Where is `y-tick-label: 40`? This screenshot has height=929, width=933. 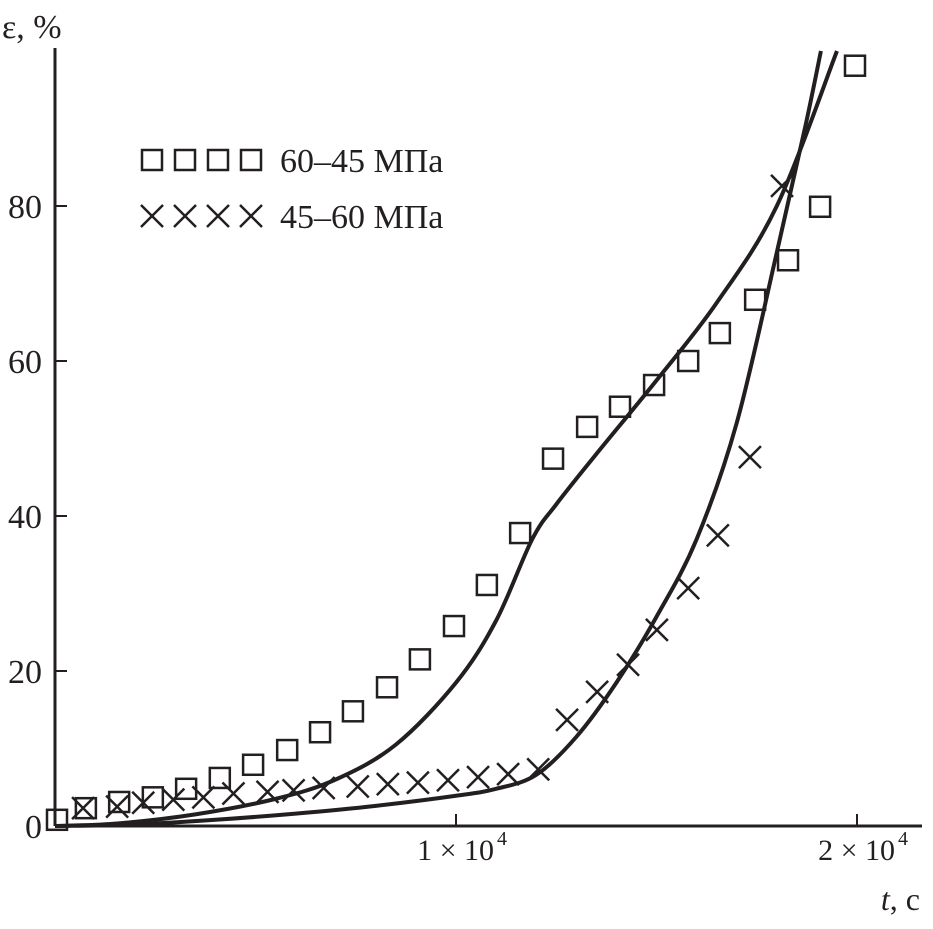 y-tick-label: 40 is located at coordinates (25, 517).